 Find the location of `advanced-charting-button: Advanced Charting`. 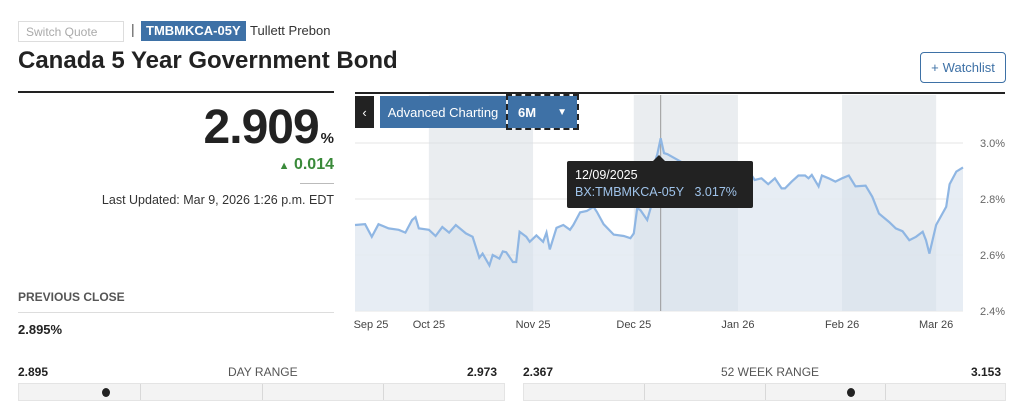

advanced-charting-button: Advanced Charting is located at coordinates (443, 112).